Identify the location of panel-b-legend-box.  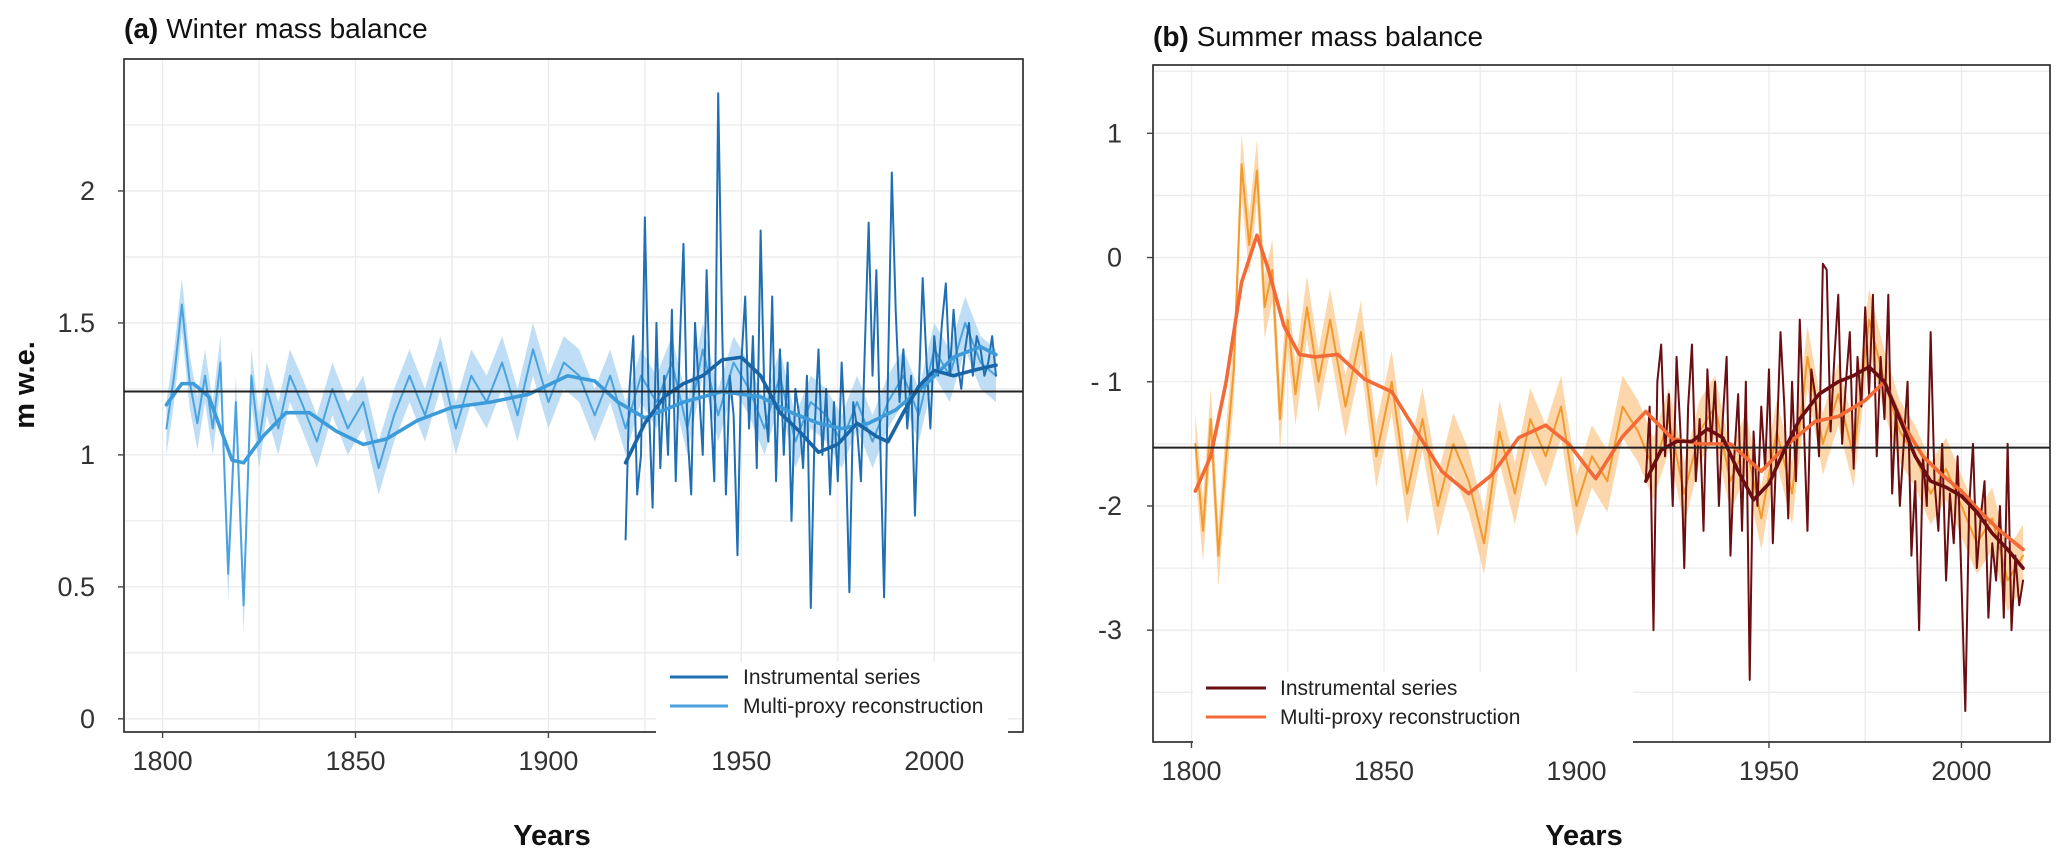
(1413, 713).